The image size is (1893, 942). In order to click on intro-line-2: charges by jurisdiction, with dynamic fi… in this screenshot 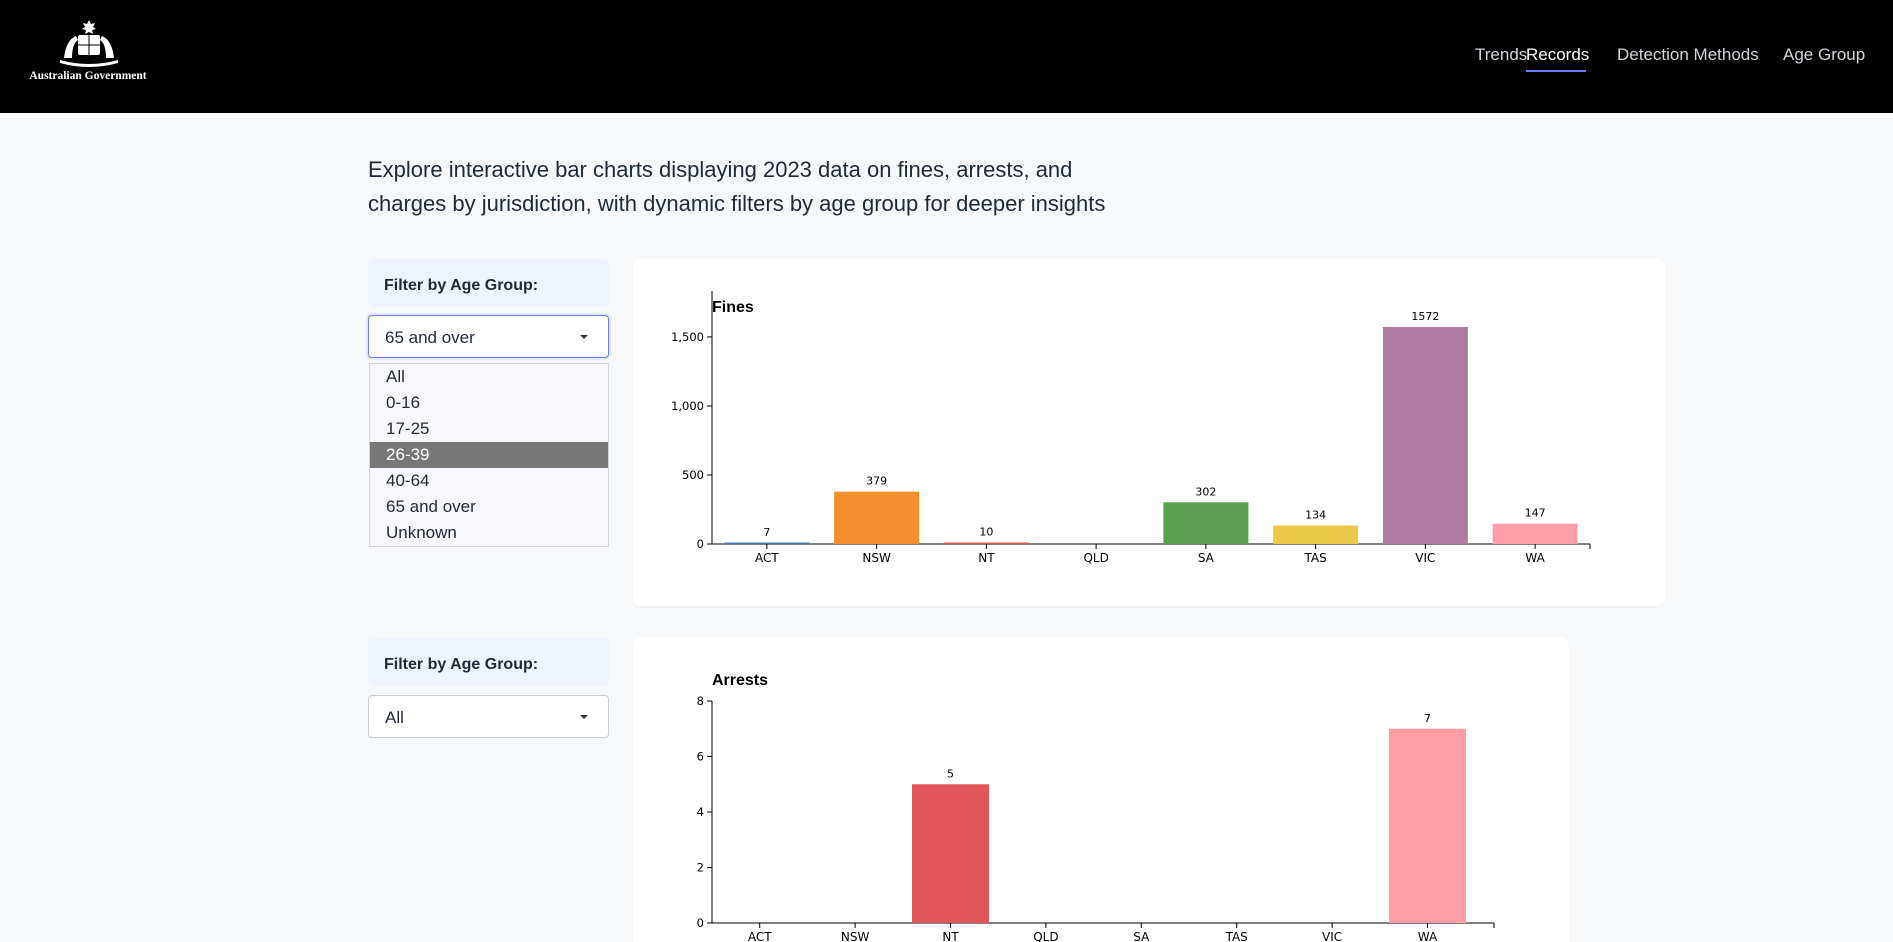, I will do `click(737, 203)`.